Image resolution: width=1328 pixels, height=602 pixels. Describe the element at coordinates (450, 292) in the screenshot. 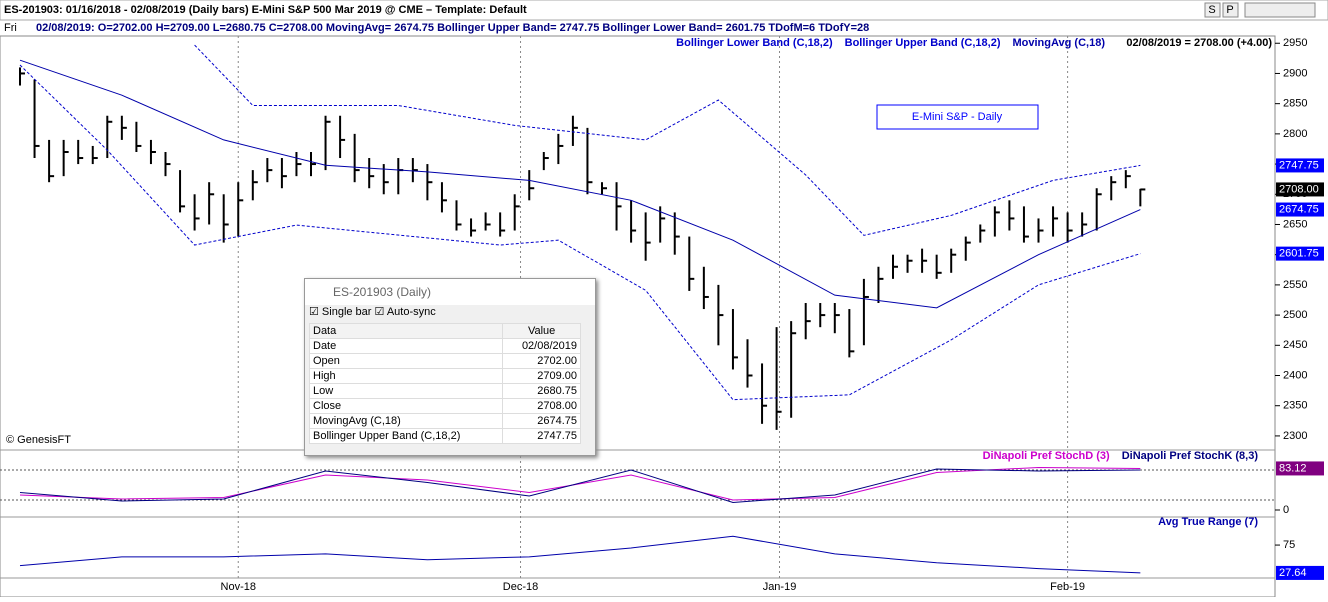

I see `dialog-title: ES-201903 (Daily)` at that location.